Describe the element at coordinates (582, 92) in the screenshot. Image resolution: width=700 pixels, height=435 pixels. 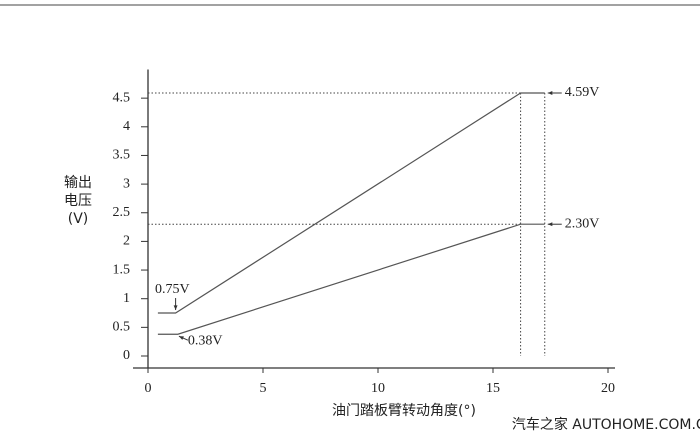
I see `annotation: 4.59V` at that location.